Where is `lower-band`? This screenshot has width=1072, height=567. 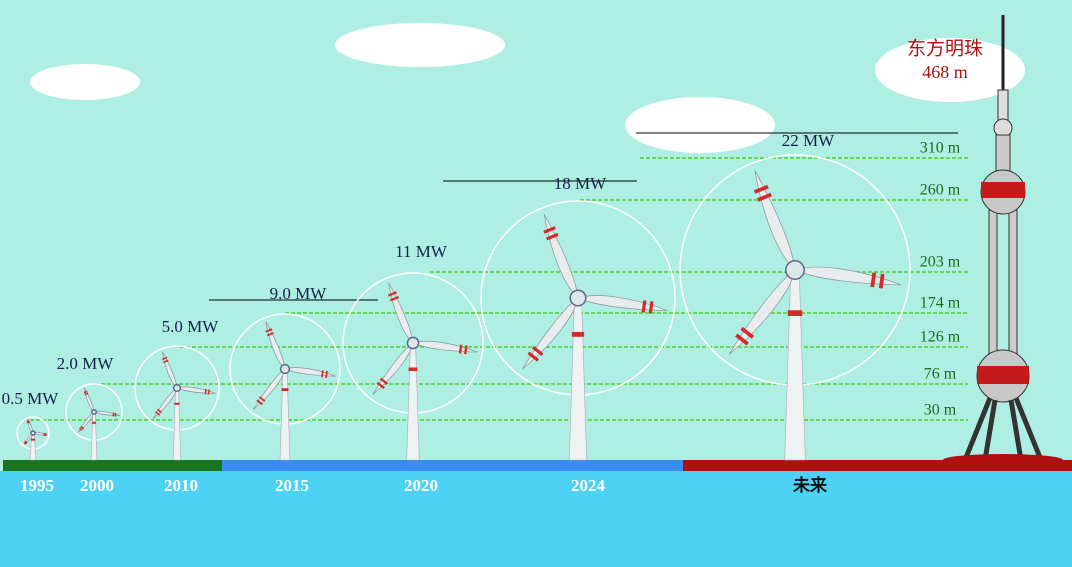 lower-band is located at coordinates (1003, 375).